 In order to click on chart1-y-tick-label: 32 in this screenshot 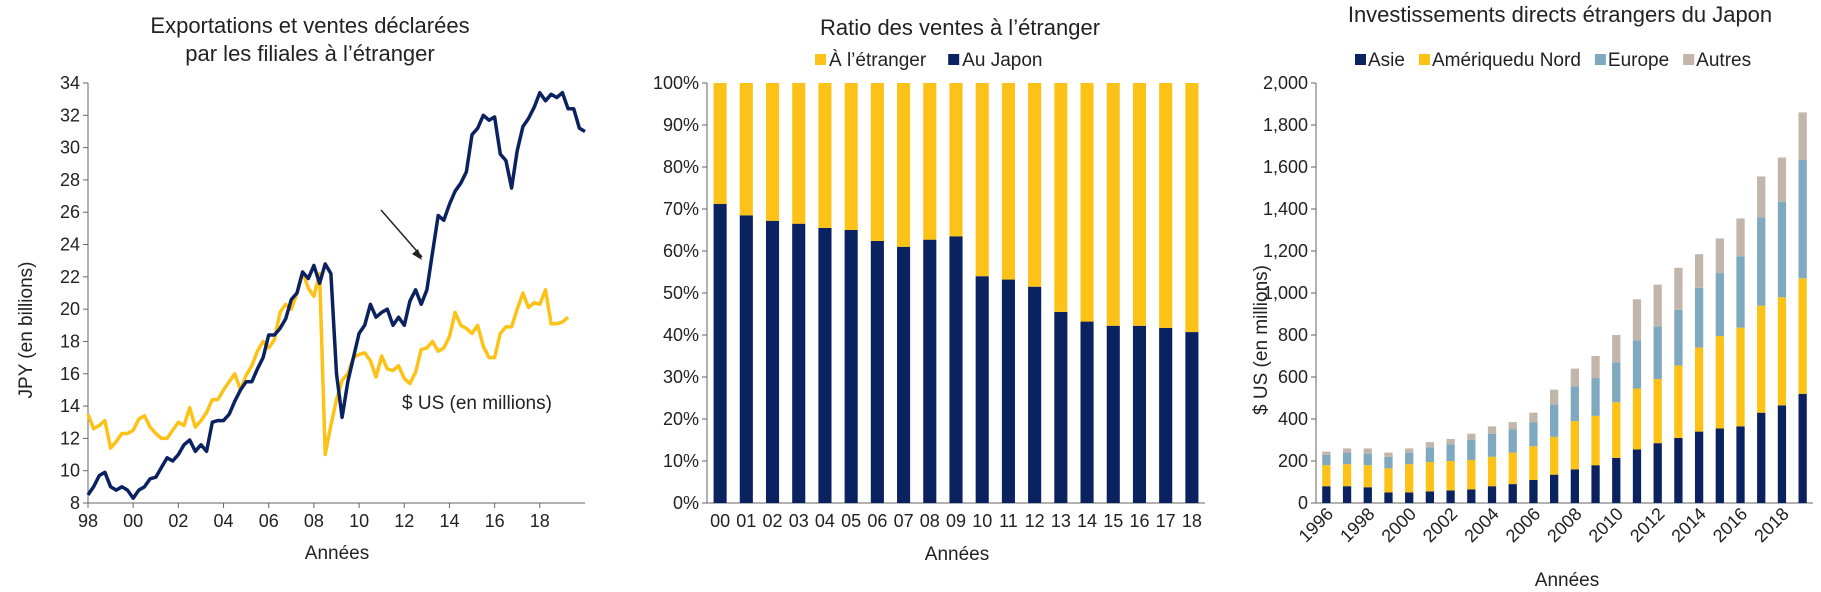, I will do `click(70, 115)`.